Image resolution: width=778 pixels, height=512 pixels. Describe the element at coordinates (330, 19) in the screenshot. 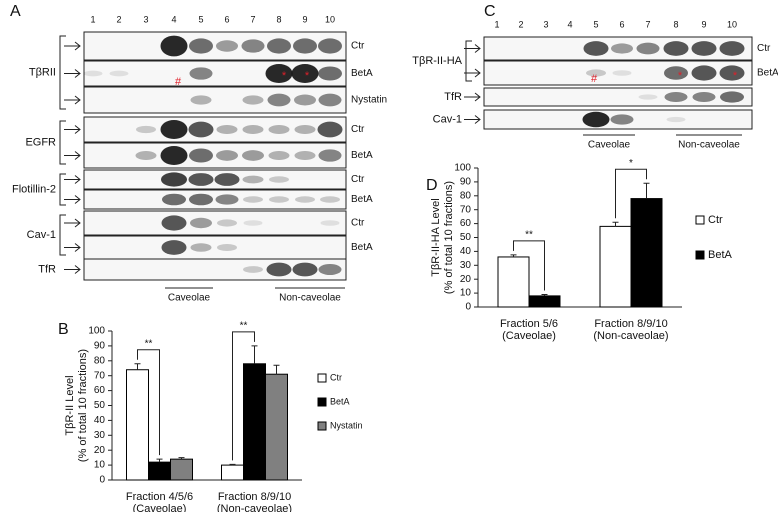

I see `lane-number: 10` at that location.